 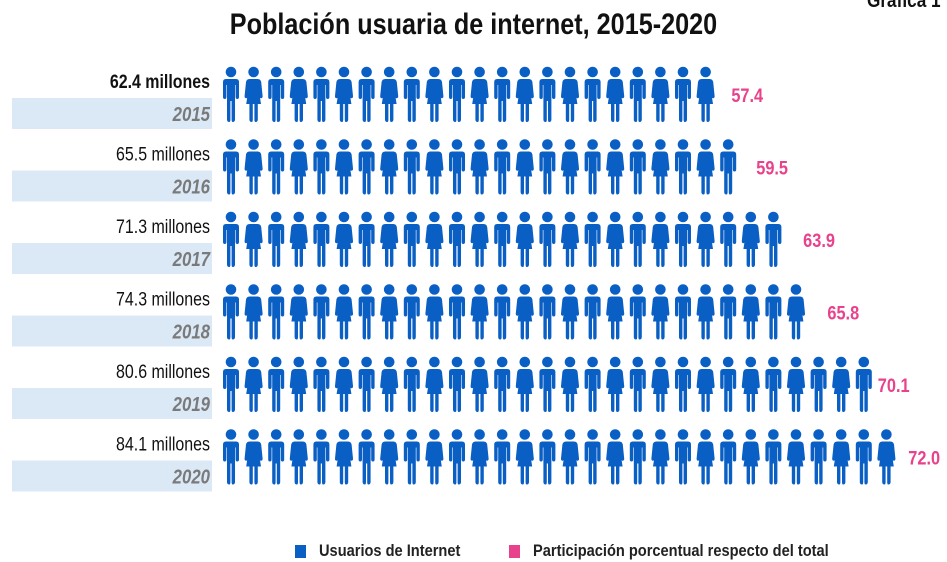 I want to click on year-label: 2016, so click(x=191, y=186).